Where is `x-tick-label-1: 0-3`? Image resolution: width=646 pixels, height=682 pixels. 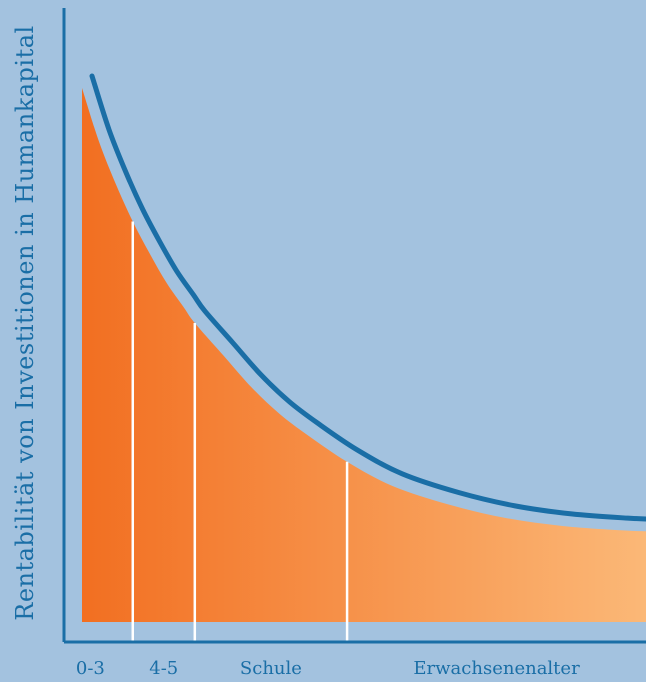 x-tick-label-1: 0-3 is located at coordinates (90, 668).